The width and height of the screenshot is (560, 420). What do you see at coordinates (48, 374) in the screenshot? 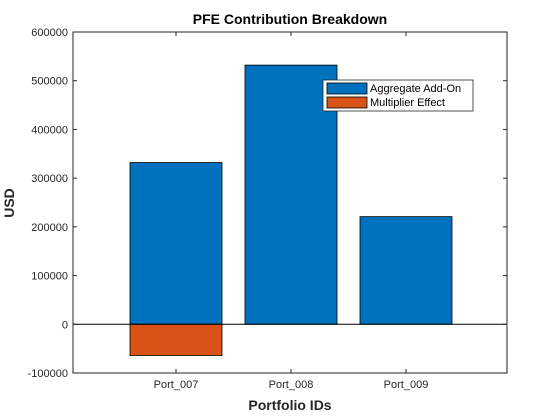
I see `y-tick-label: -100000` at bounding box center [48, 374].